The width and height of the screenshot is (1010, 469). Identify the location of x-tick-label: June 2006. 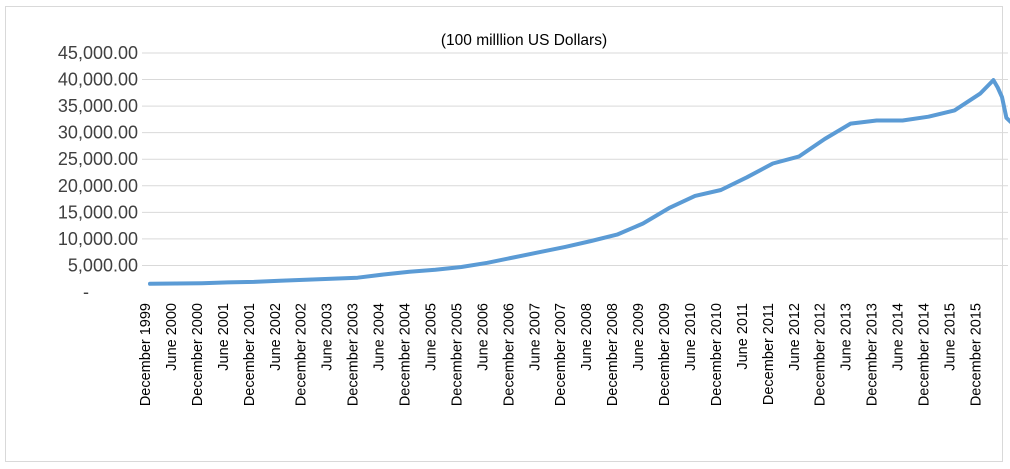
(483, 337).